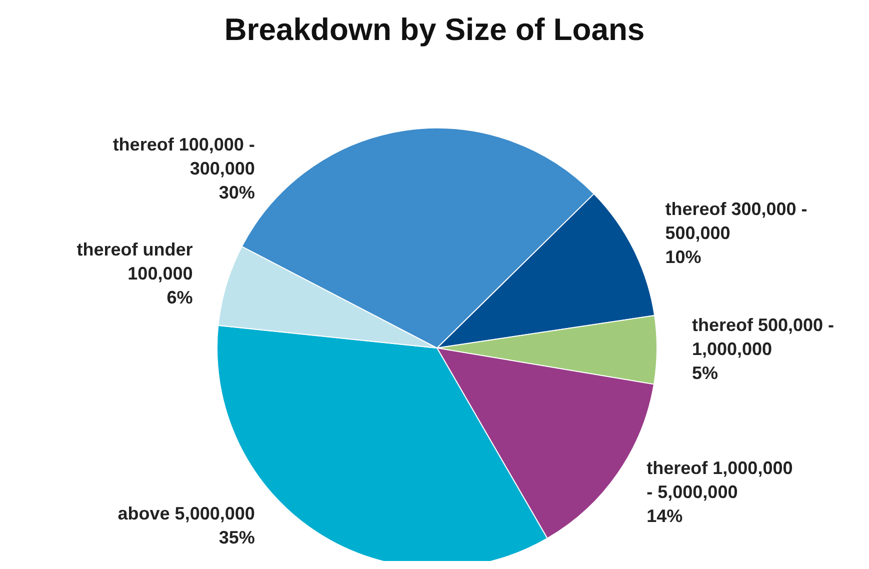  I want to click on slice-label: thereof 100,000 - 300,000, so click(183, 156).